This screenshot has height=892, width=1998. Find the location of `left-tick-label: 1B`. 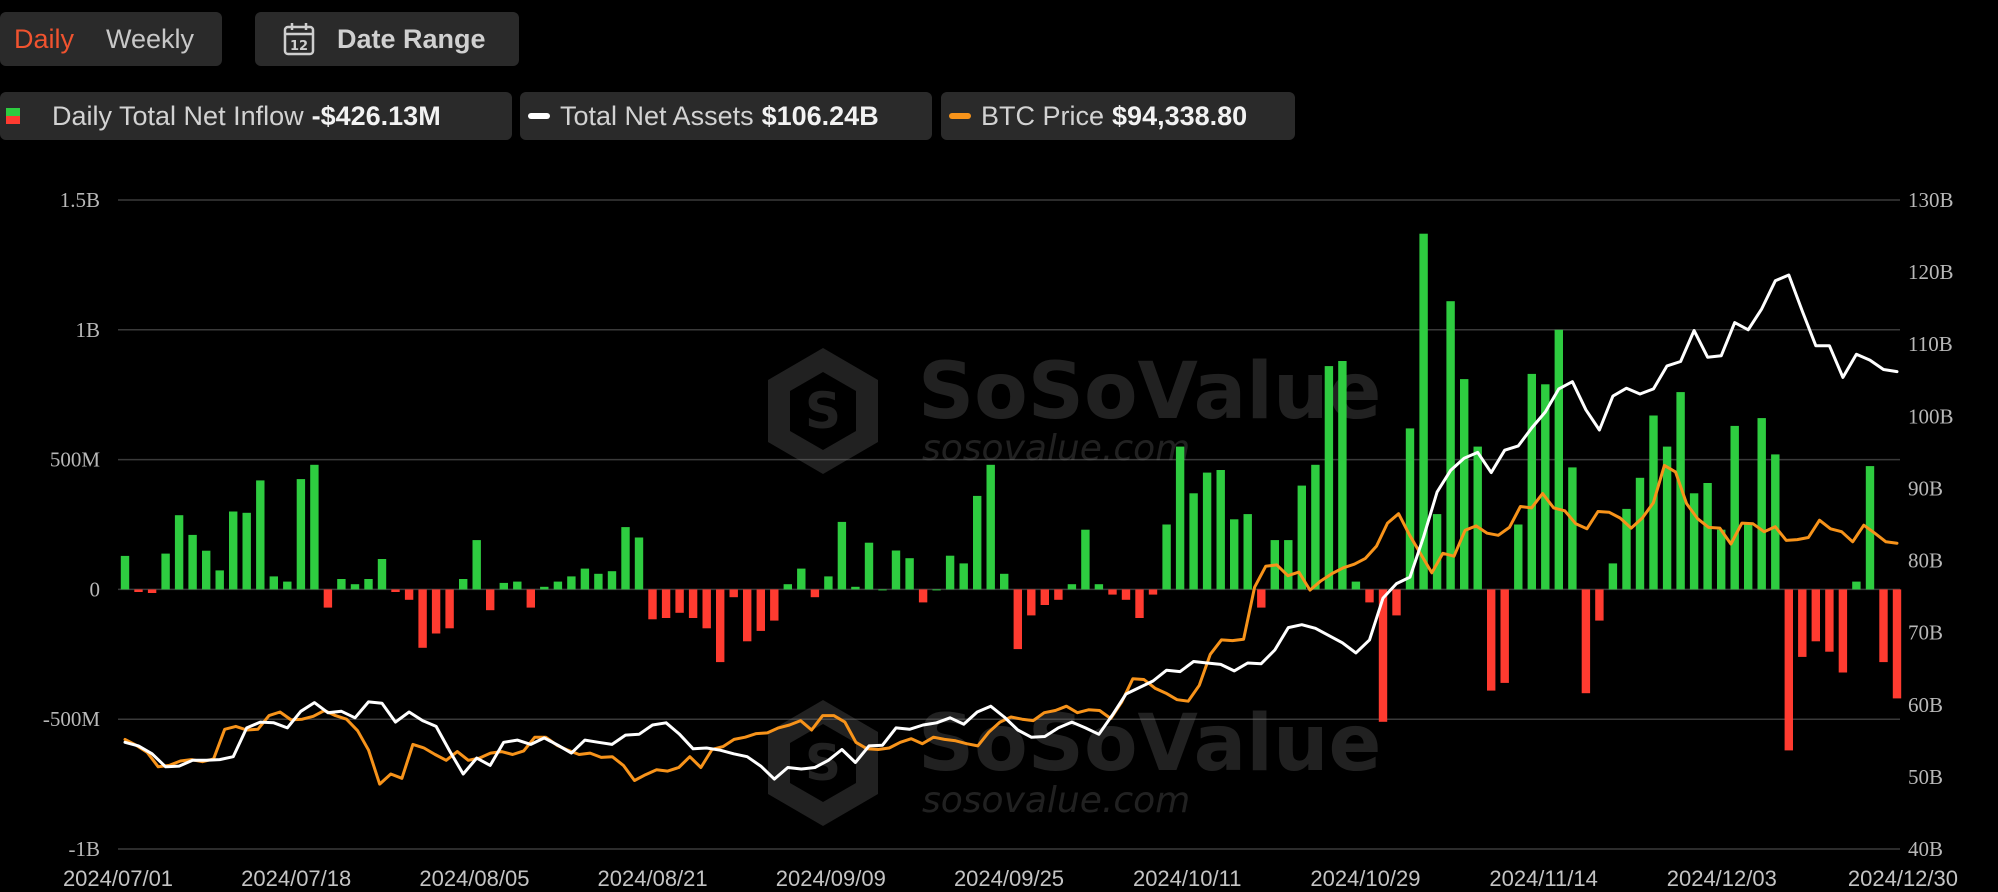

left-tick-label: 1B is located at coordinates (87, 330).